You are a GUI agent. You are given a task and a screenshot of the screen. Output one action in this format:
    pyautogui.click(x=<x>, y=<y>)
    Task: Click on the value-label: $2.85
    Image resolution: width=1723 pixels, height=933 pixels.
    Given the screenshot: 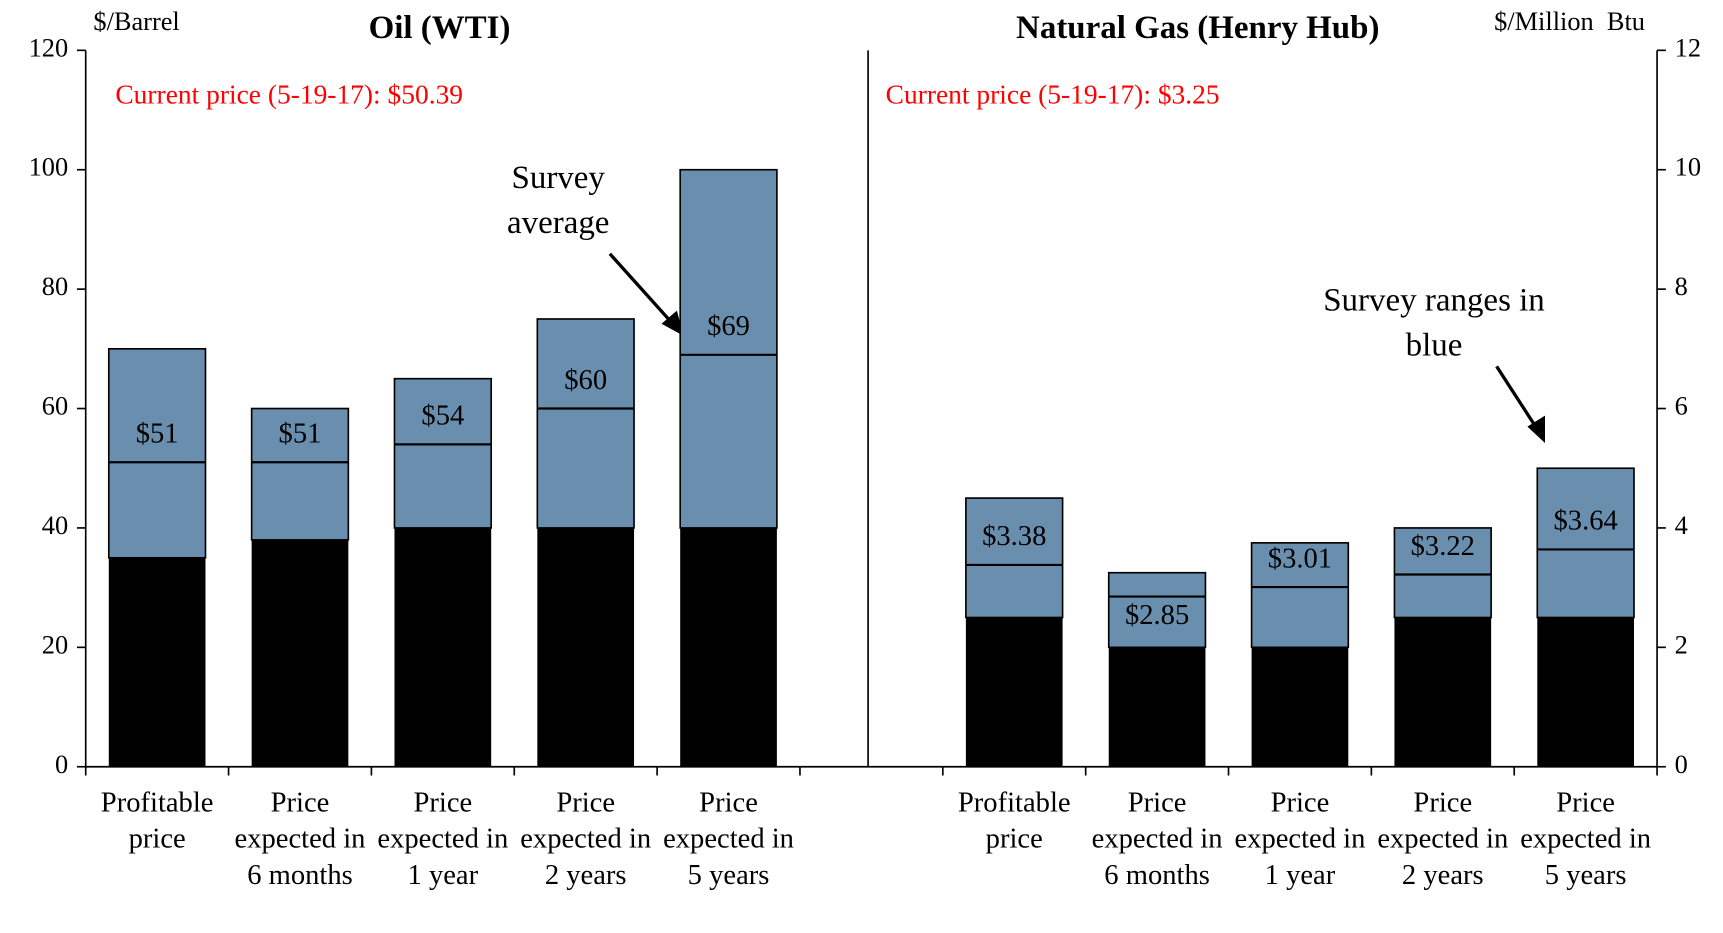 What is the action you would take?
    pyautogui.click(x=1157, y=615)
    